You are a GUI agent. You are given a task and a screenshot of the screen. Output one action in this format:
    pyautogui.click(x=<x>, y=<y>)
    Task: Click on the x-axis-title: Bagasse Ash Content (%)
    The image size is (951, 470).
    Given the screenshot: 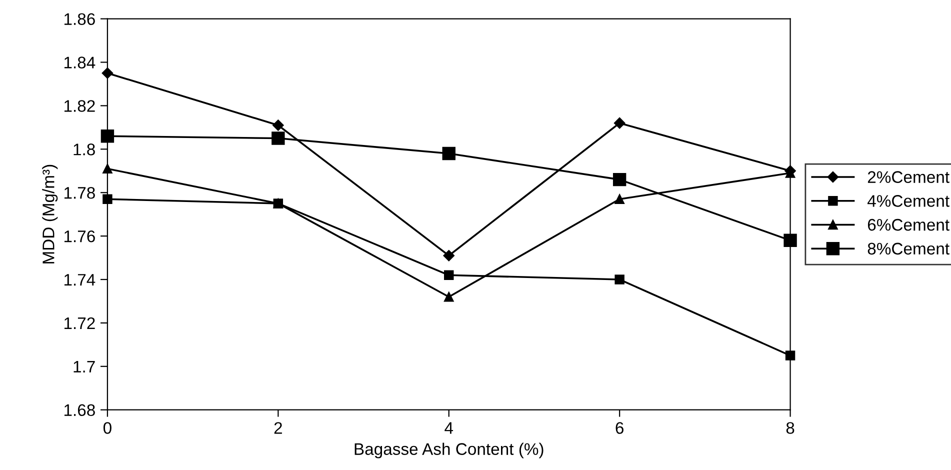 What is the action you would take?
    pyautogui.click(x=449, y=450)
    